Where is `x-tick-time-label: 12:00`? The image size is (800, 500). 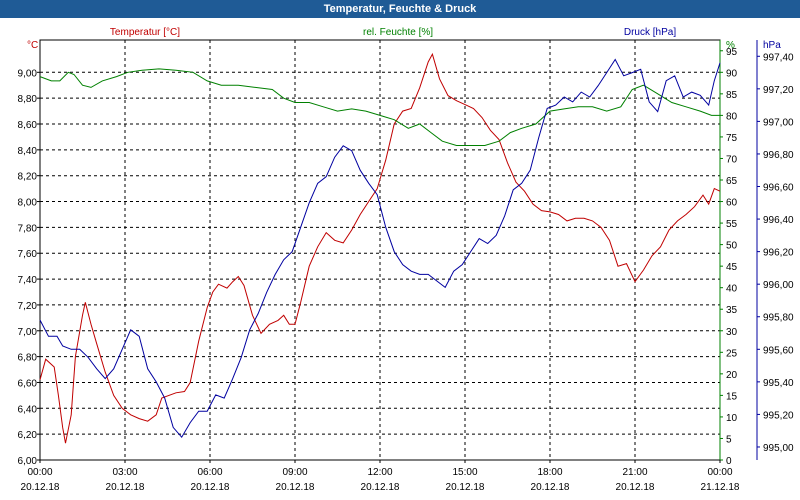 x-tick-time-label: 12:00 is located at coordinates (379, 472).